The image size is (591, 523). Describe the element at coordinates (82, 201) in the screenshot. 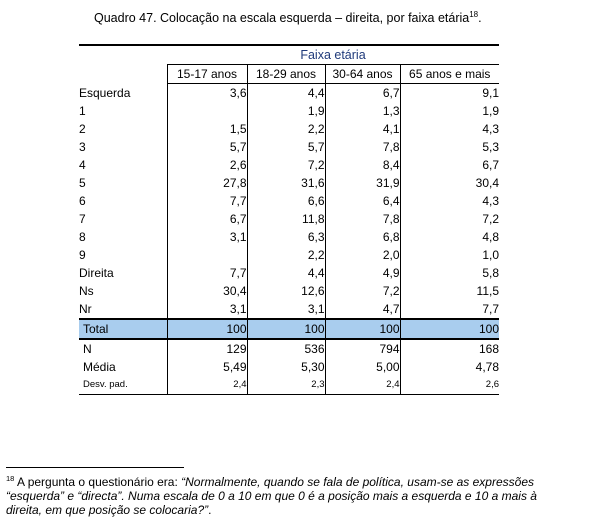

I see `row-label: 6` at that location.